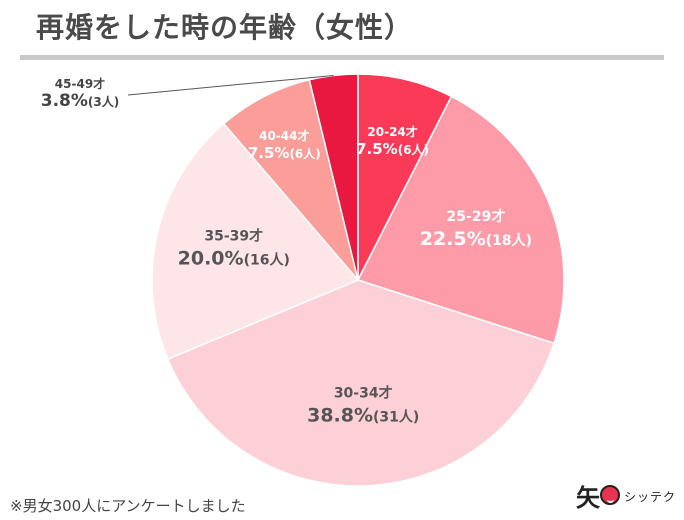  Describe the element at coordinates (64, 101) in the screenshot. I see `slice-percent-label: 3.8%` at that location.